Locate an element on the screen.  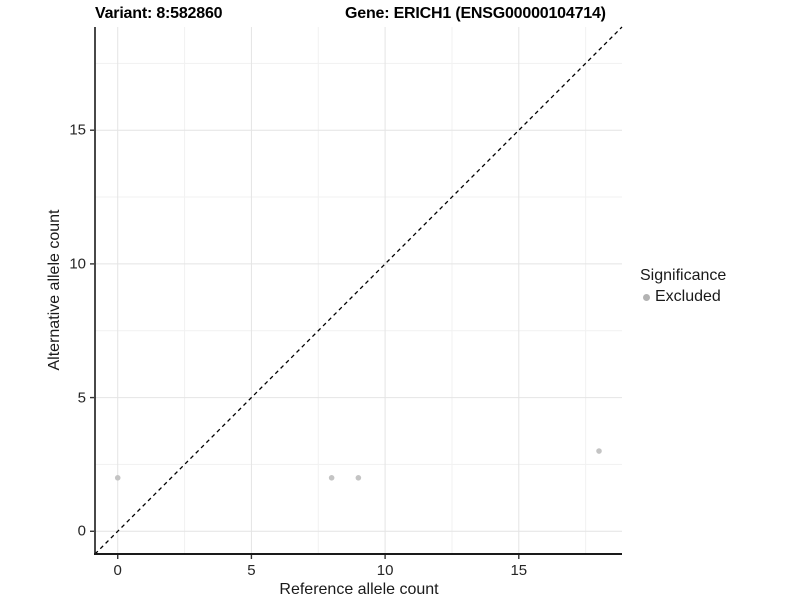
legend-key-dot-icon is located at coordinates (646, 297).